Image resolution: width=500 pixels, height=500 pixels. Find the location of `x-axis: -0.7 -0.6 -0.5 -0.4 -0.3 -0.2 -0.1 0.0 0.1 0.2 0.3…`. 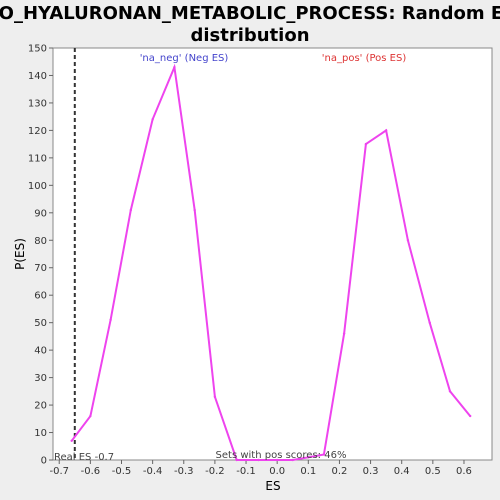

x-axis: -0.7 -0.6 -0.5 -0.4 -0.3 -0.2 -0.1 0.0 0.1 0.2 0.3… is located at coordinates (260, 468).